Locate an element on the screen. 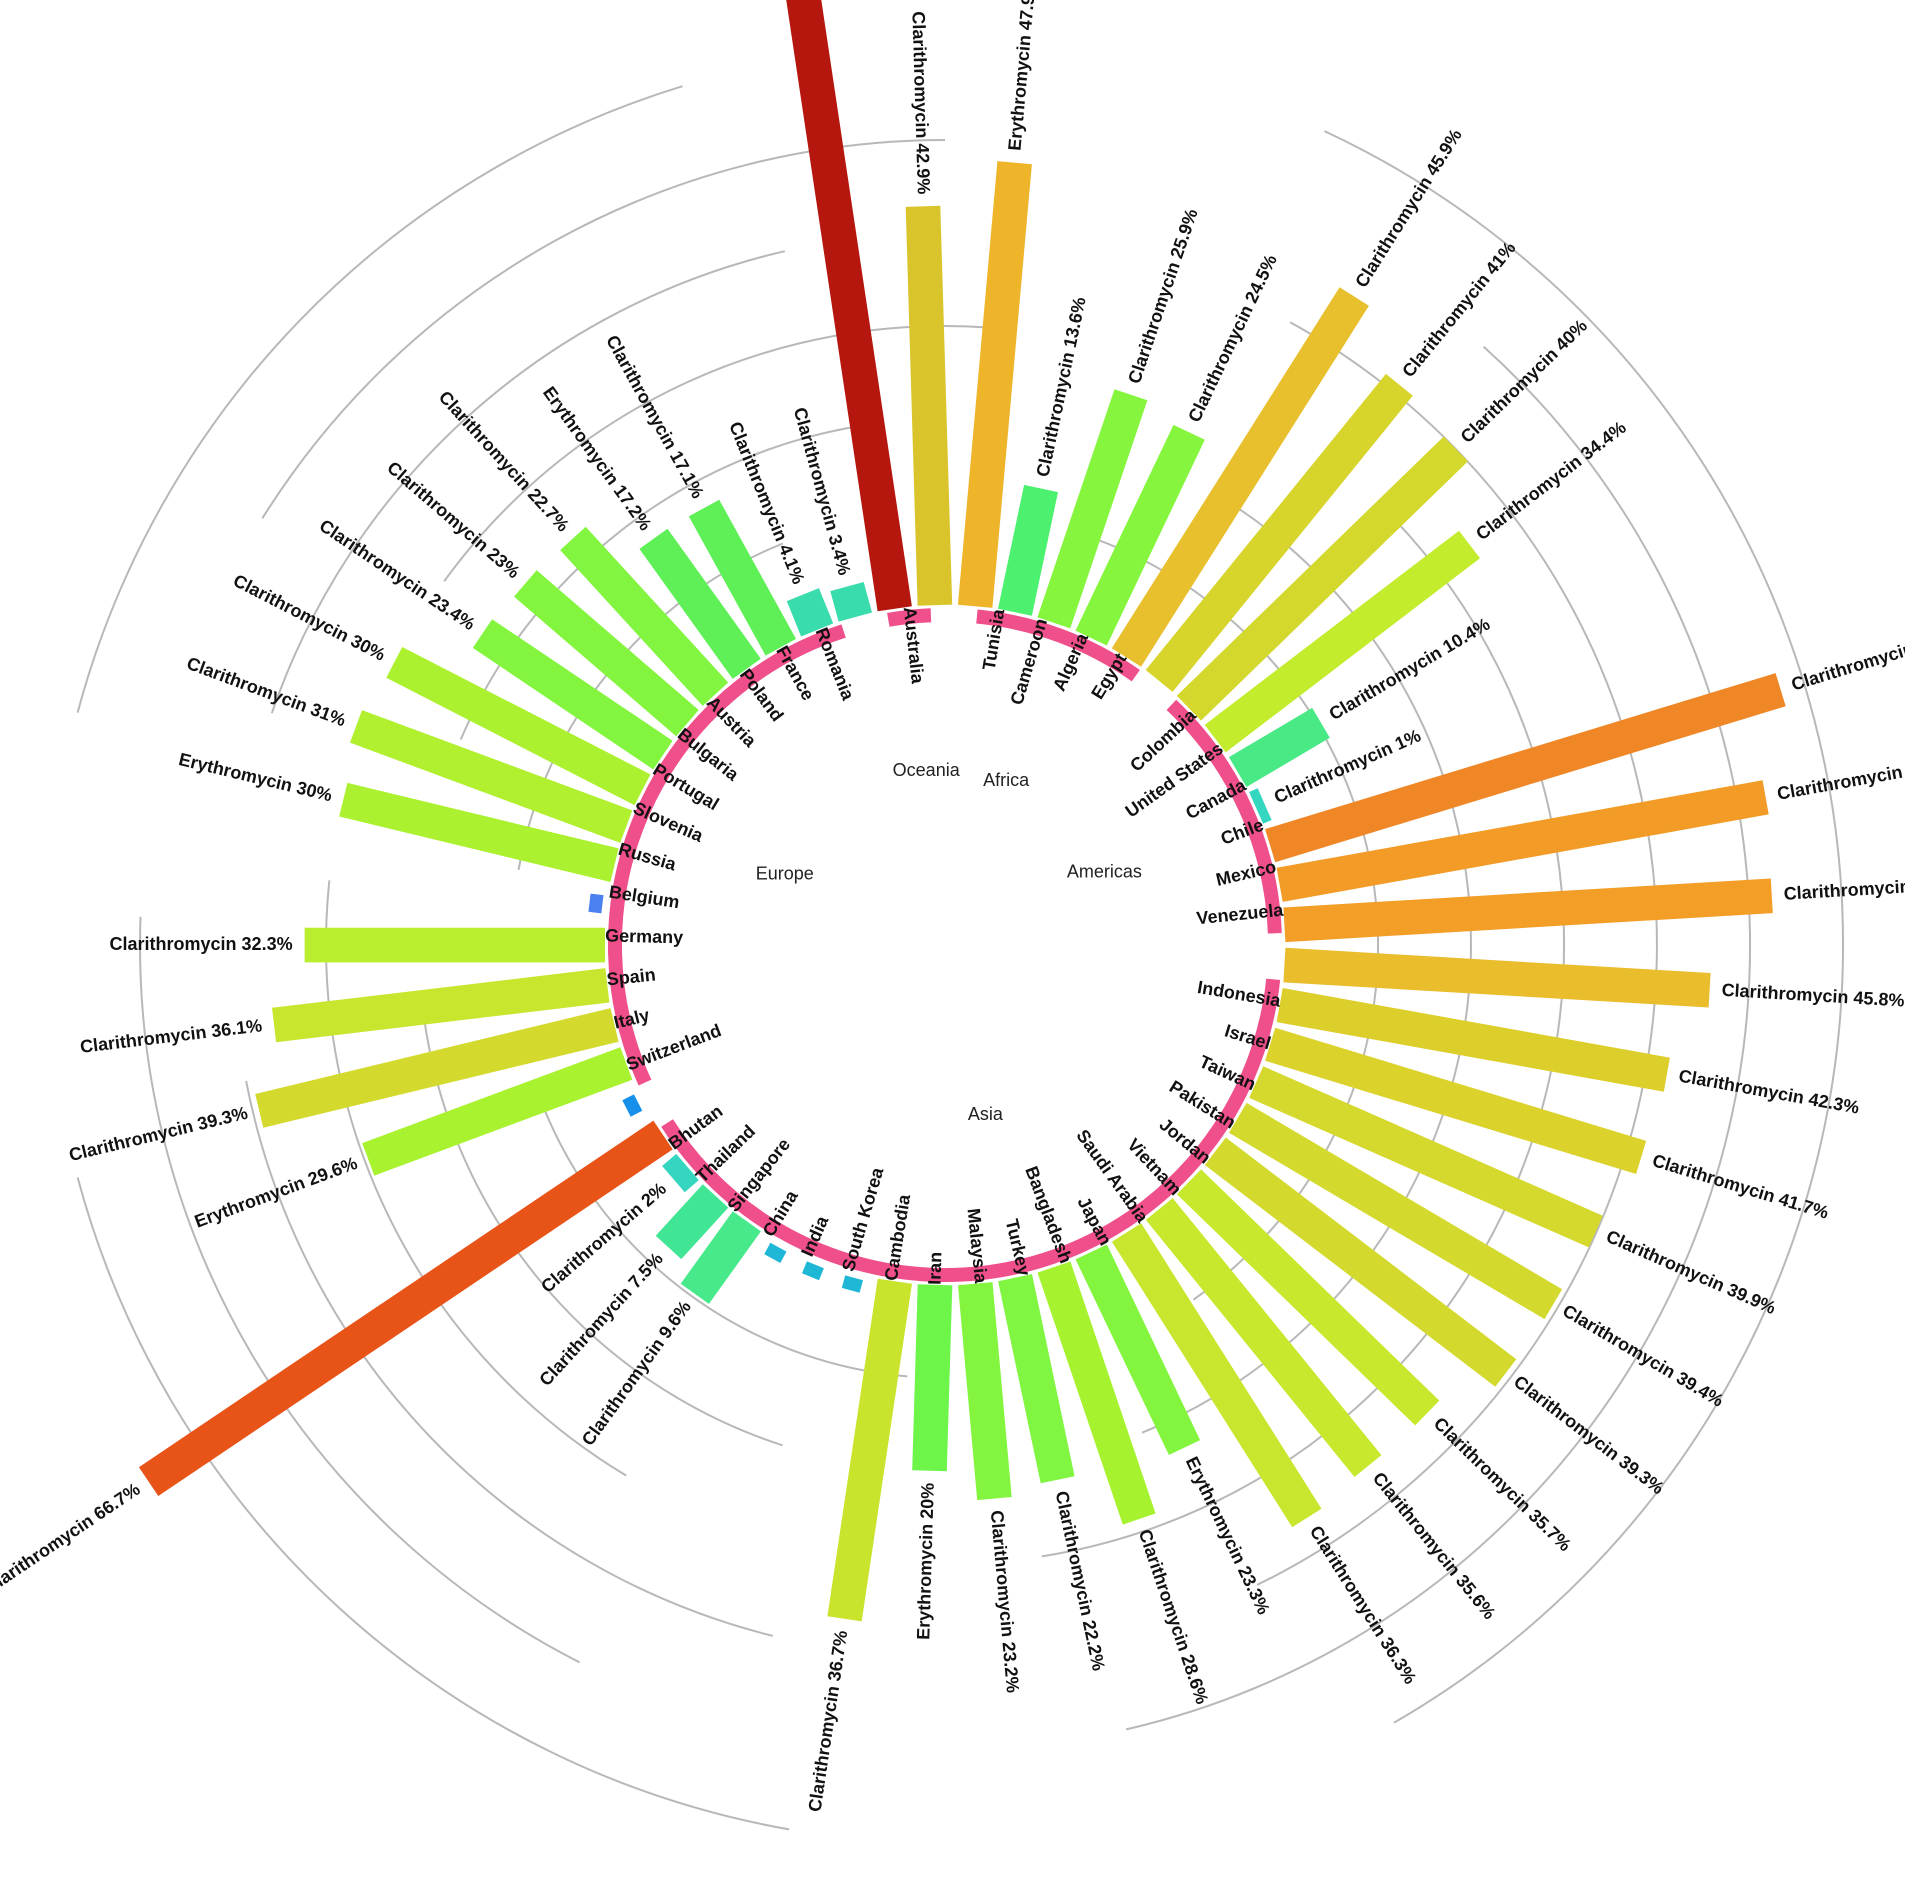  bar-label: Clarithromycin 34.4% is located at coordinates (1551, 480).